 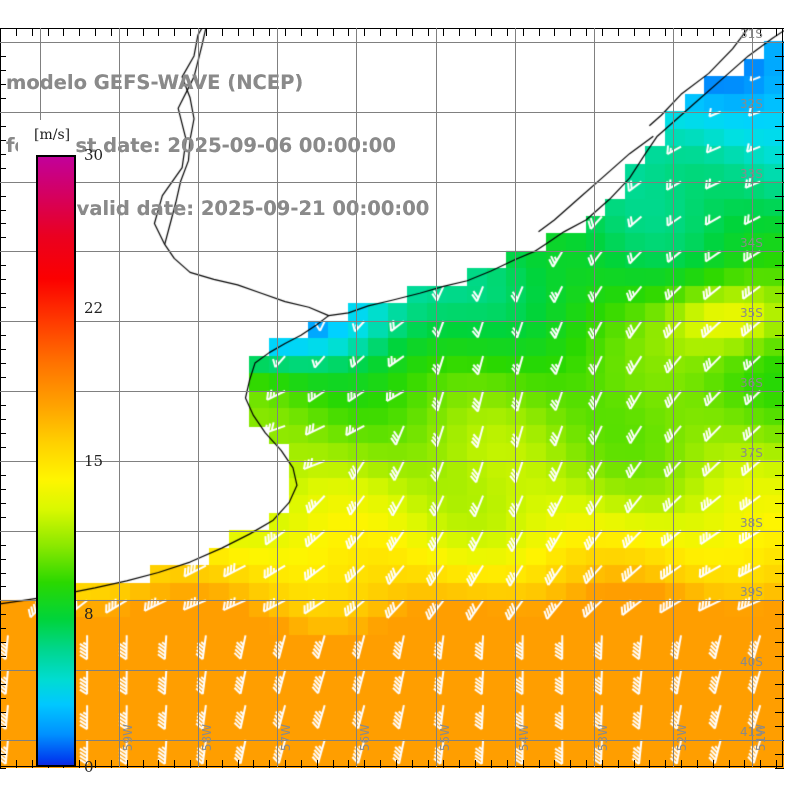 I want to click on colorbar-value-label: 15, so click(x=94, y=461).